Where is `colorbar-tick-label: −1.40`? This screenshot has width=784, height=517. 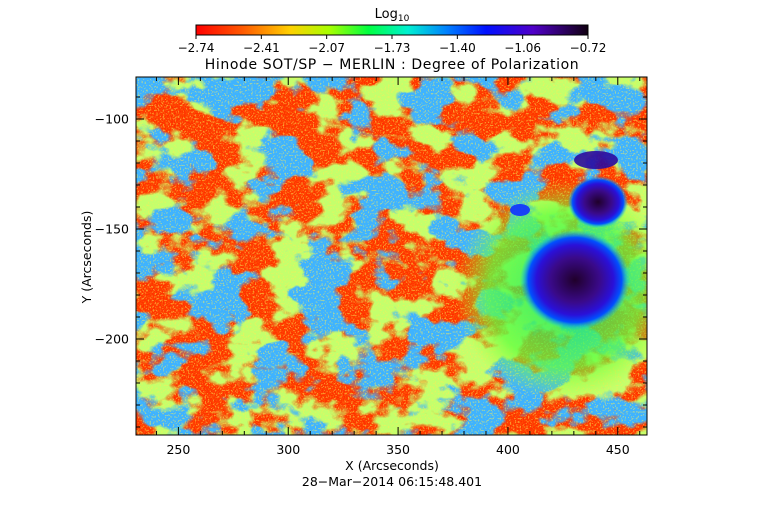 colorbar-tick-label: −1.40 is located at coordinates (457, 48).